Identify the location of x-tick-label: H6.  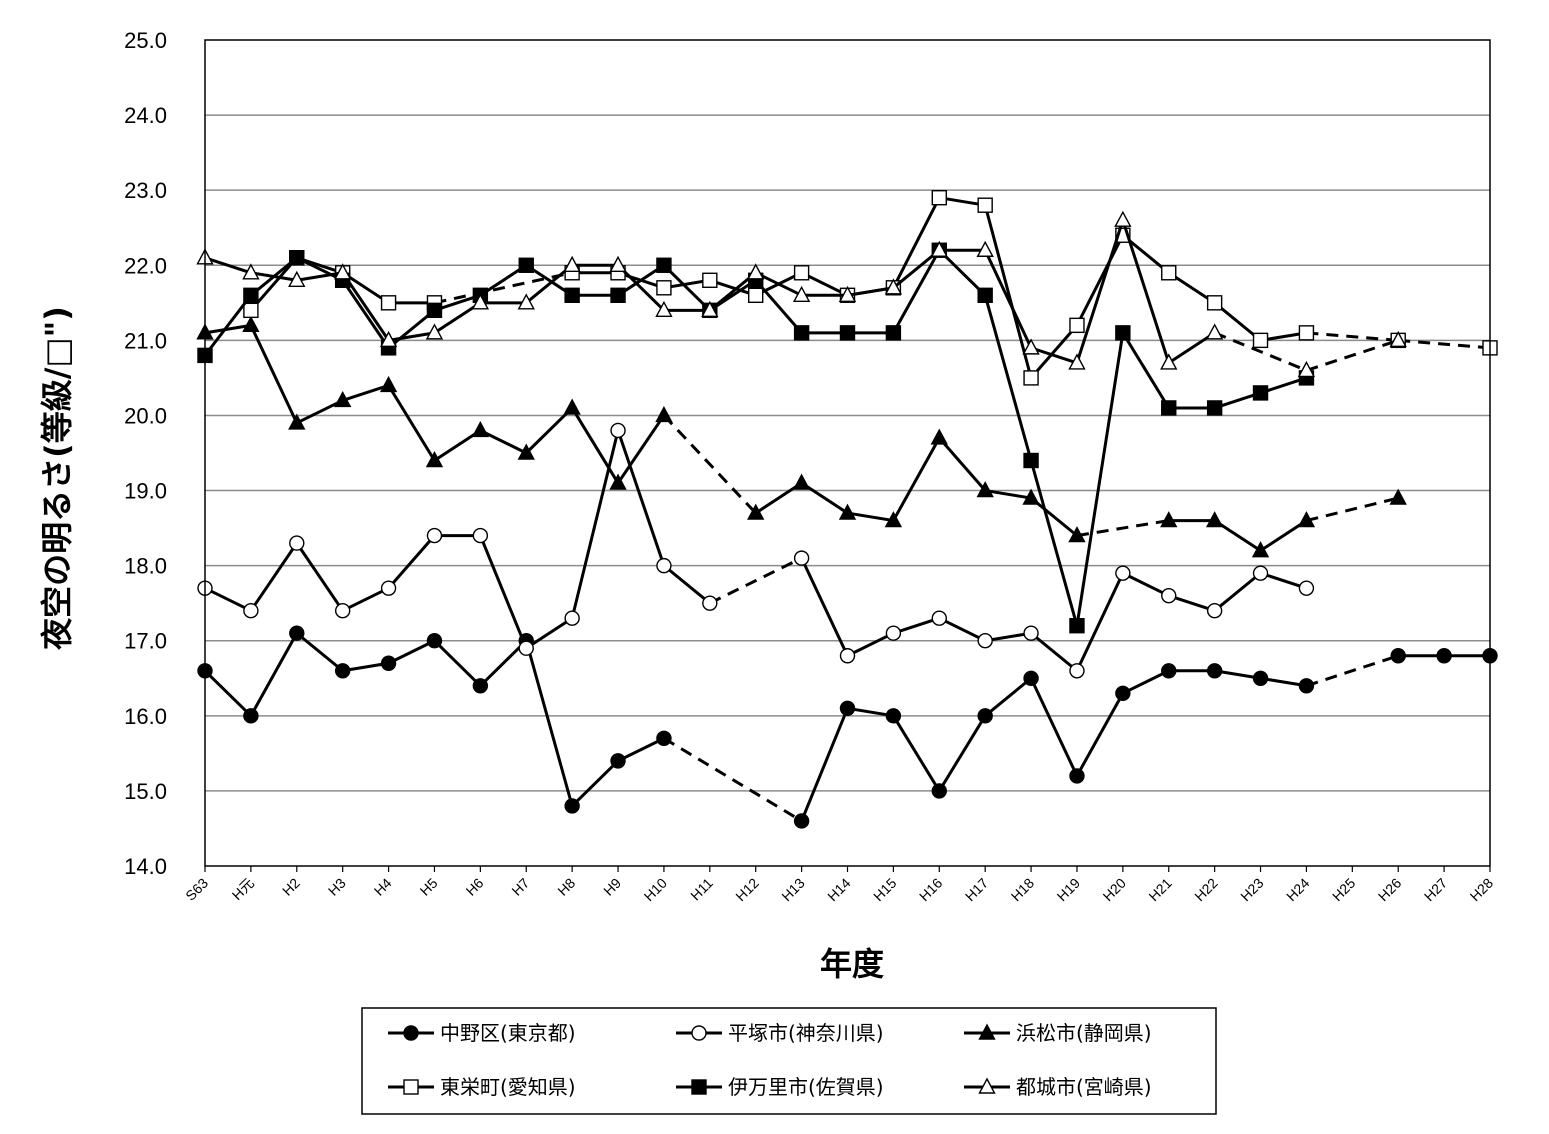
(475, 887).